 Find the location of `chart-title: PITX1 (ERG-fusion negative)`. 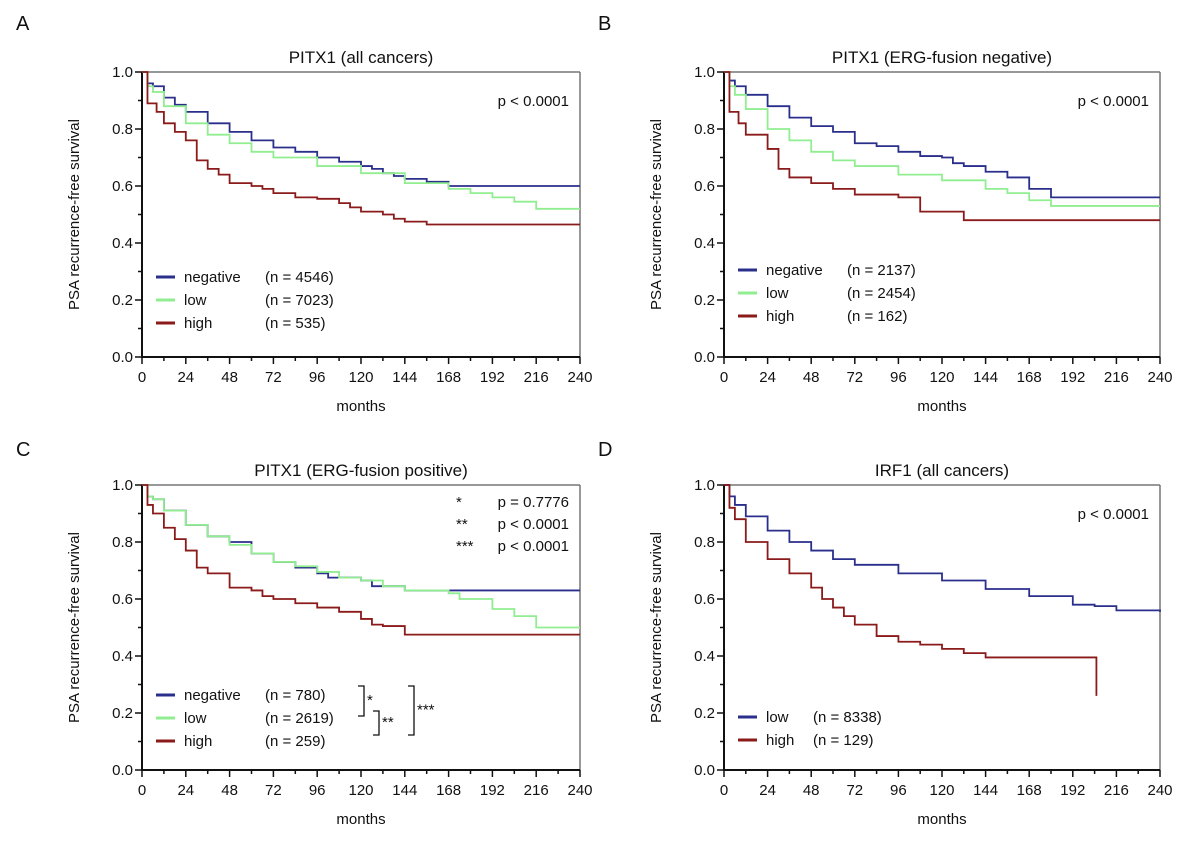

chart-title: PITX1 (ERG-fusion negative) is located at coordinates (942, 57).